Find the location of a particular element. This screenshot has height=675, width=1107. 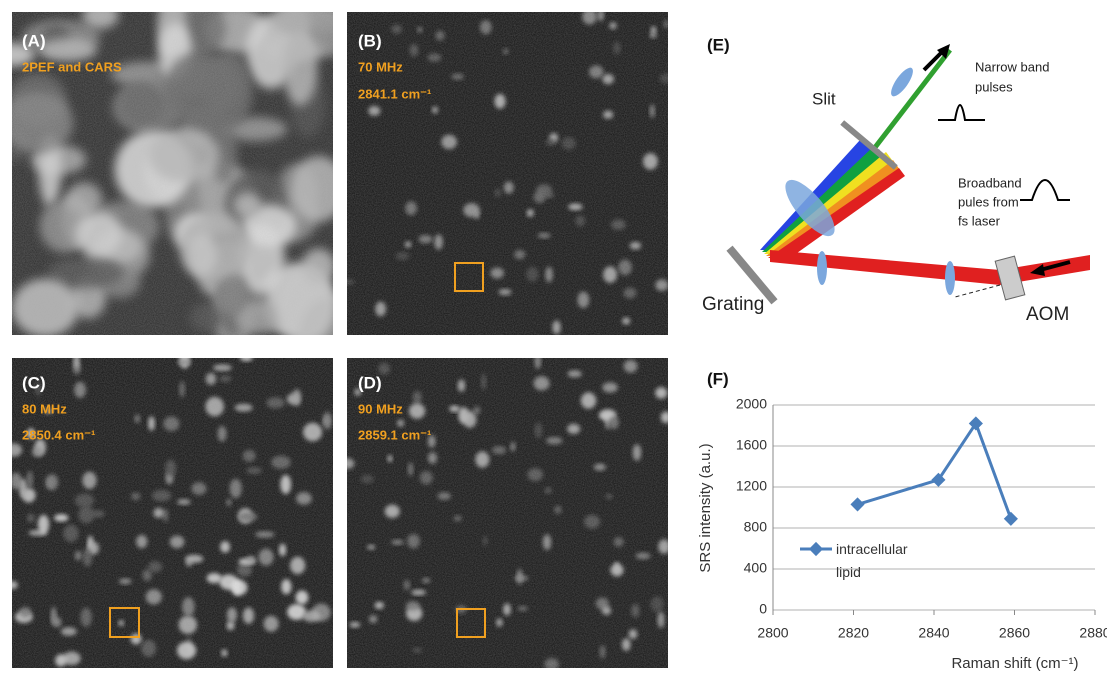

diagram-label: Slit is located at coordinates (824, 98).